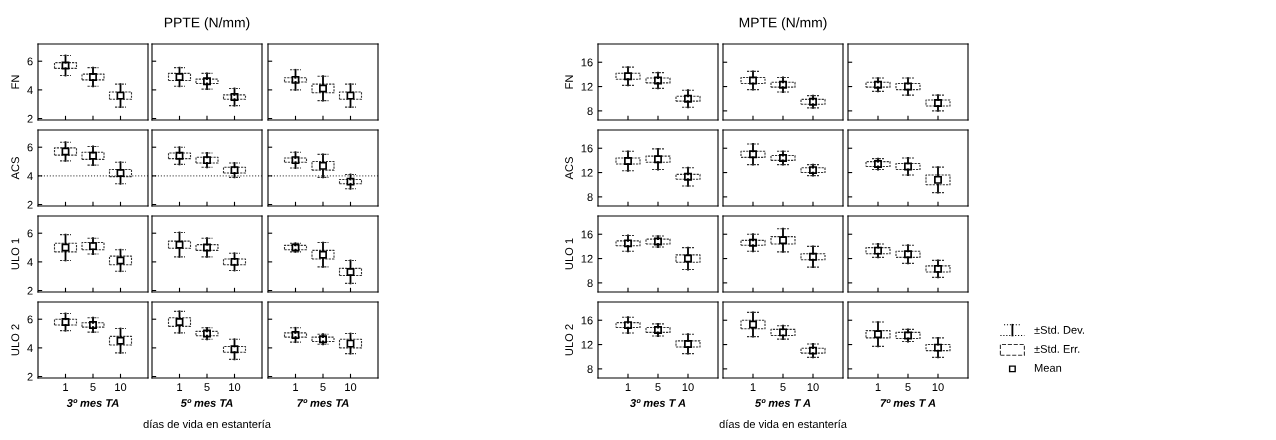 The width and height of the screenshot is (1276, 440). I want to click on chart-title: PPTE (N/mm), so click(207, 24).